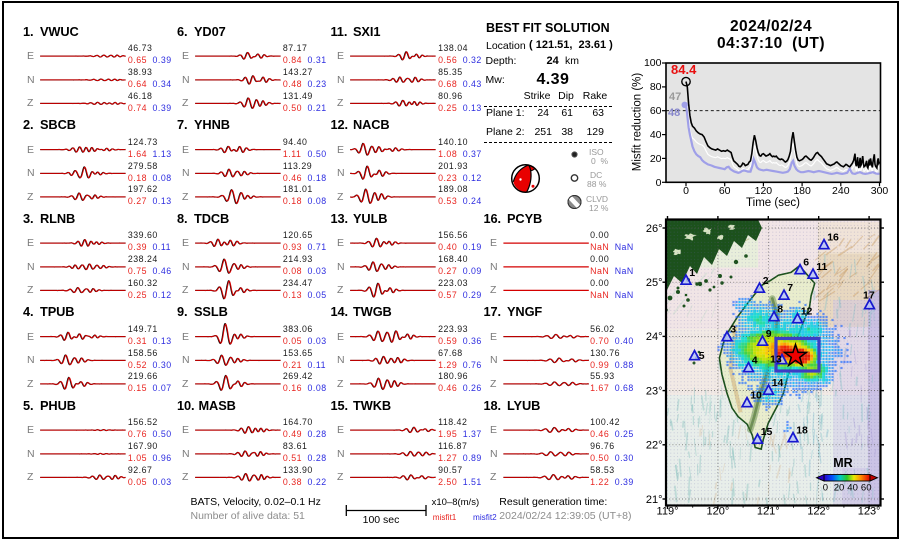 The width and height of the screenshot is (902, 541). What do you see at coordinates (654, 500) in the screenshot?
I see `svg-text: 21°` at bounding box center [654, 500].